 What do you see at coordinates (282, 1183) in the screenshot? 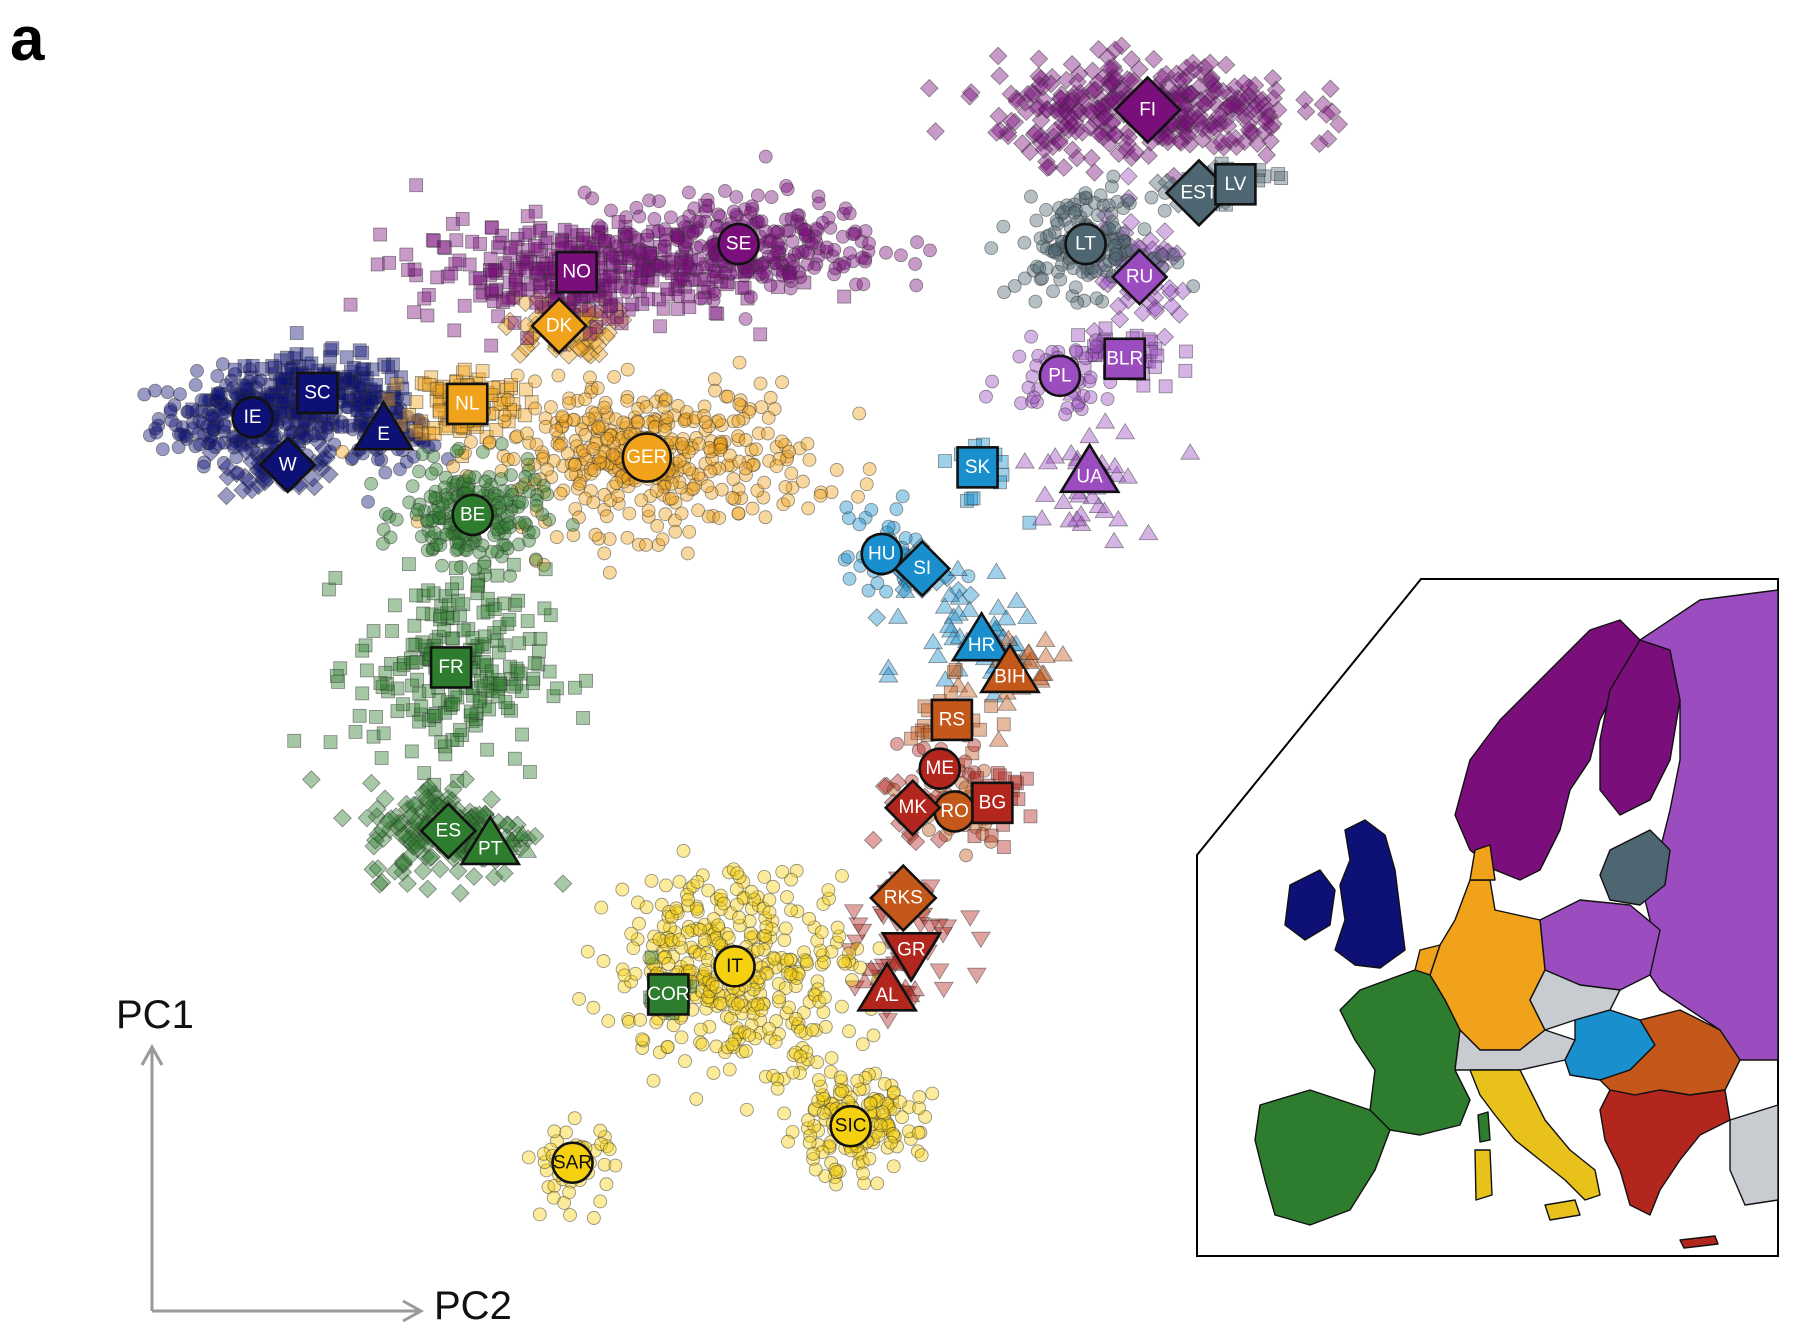
I see `axis-arrows` at bounding box center [282, 1183].